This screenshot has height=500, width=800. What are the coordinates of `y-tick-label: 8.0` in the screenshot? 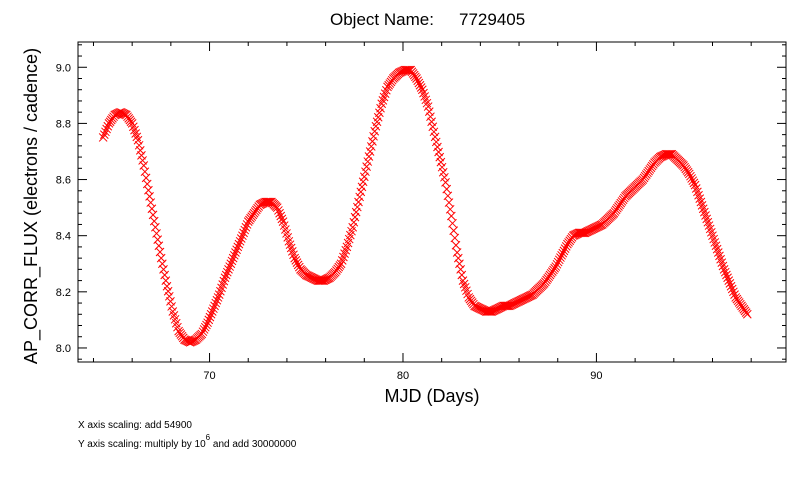 It's located at (63, 349).